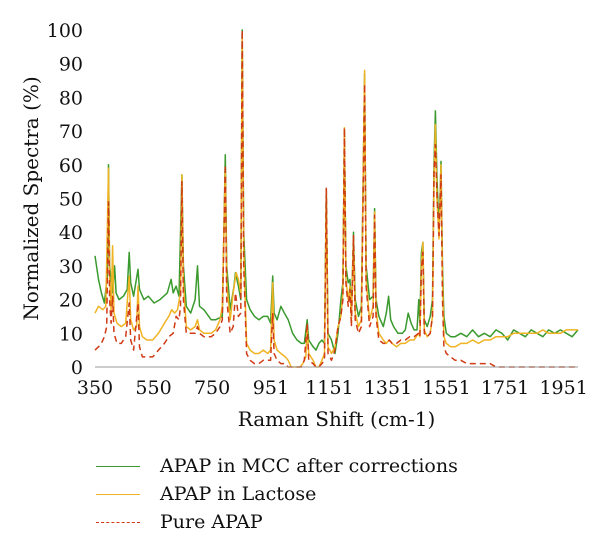  What do you see at coordinates (71, 233) in the screenshot?
I see `y-tick-label: 40` at bounding box center [71, 233].